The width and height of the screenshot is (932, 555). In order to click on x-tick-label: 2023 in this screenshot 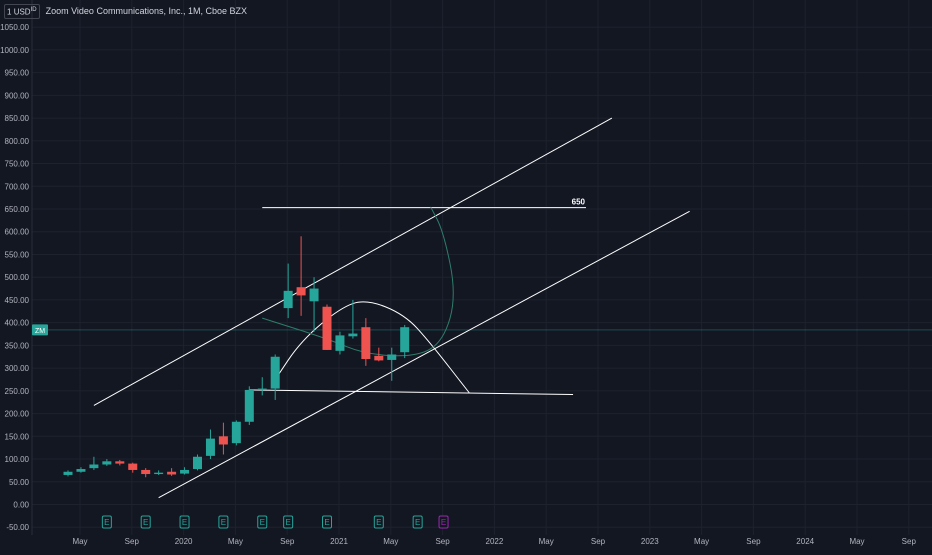, I will do `click(650, 541)`.